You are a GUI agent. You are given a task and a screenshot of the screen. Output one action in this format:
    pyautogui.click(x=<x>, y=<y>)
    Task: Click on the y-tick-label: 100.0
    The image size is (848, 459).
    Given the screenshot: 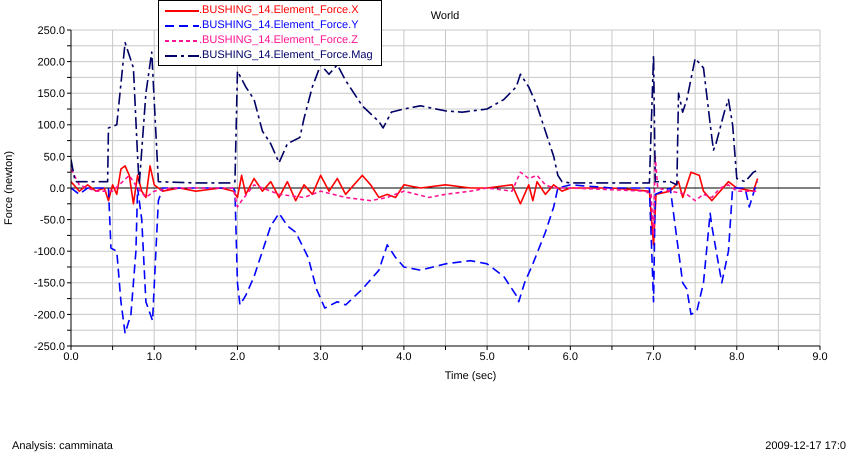 What is the action you would take?
    pyautogui.click(x=51, y=126)
    